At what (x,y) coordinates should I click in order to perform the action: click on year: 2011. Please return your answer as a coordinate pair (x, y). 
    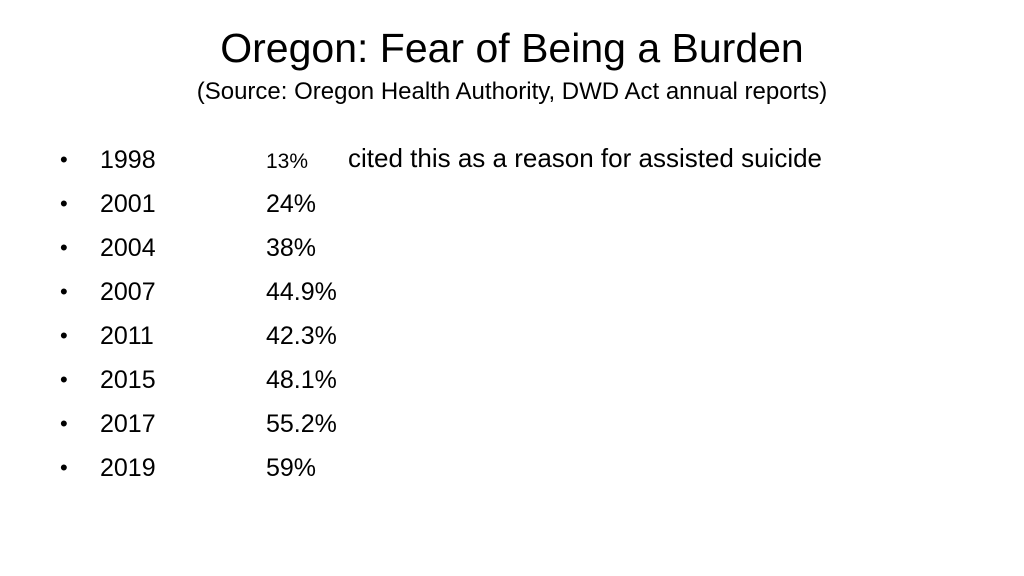
    Looking at the image, I should click on (127, 335).